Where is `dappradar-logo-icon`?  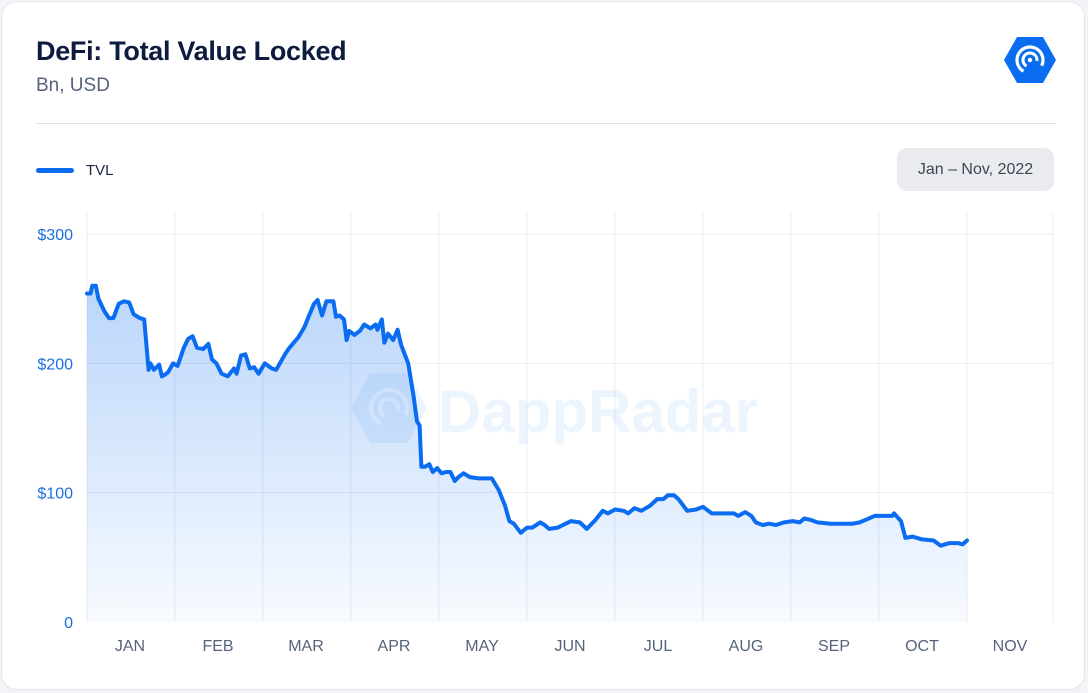
dappradar-logo-icon is located at coordinates (1030, 60).